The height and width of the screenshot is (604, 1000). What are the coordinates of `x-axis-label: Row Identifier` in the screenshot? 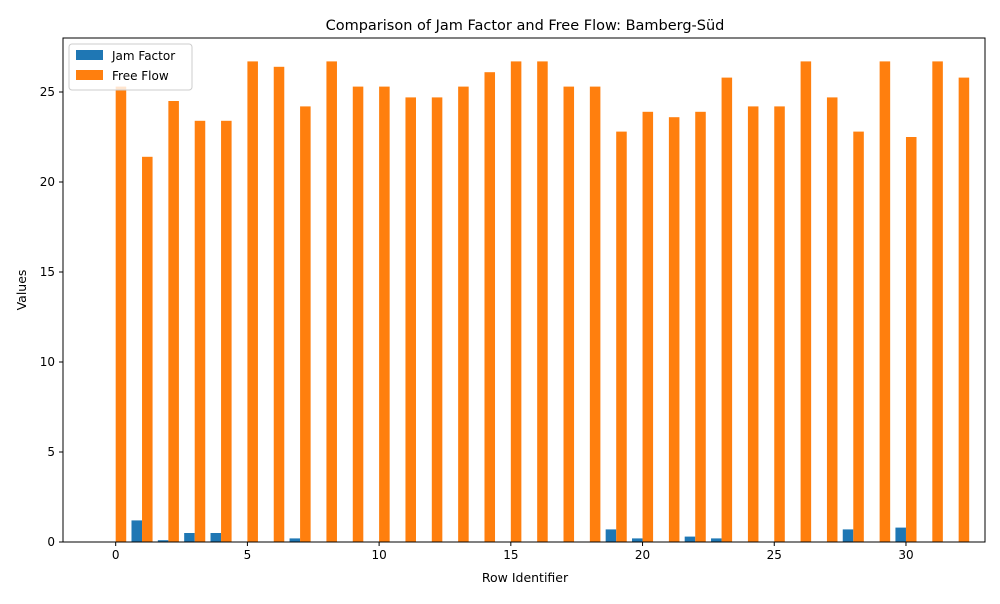 It's located at (525, 577).